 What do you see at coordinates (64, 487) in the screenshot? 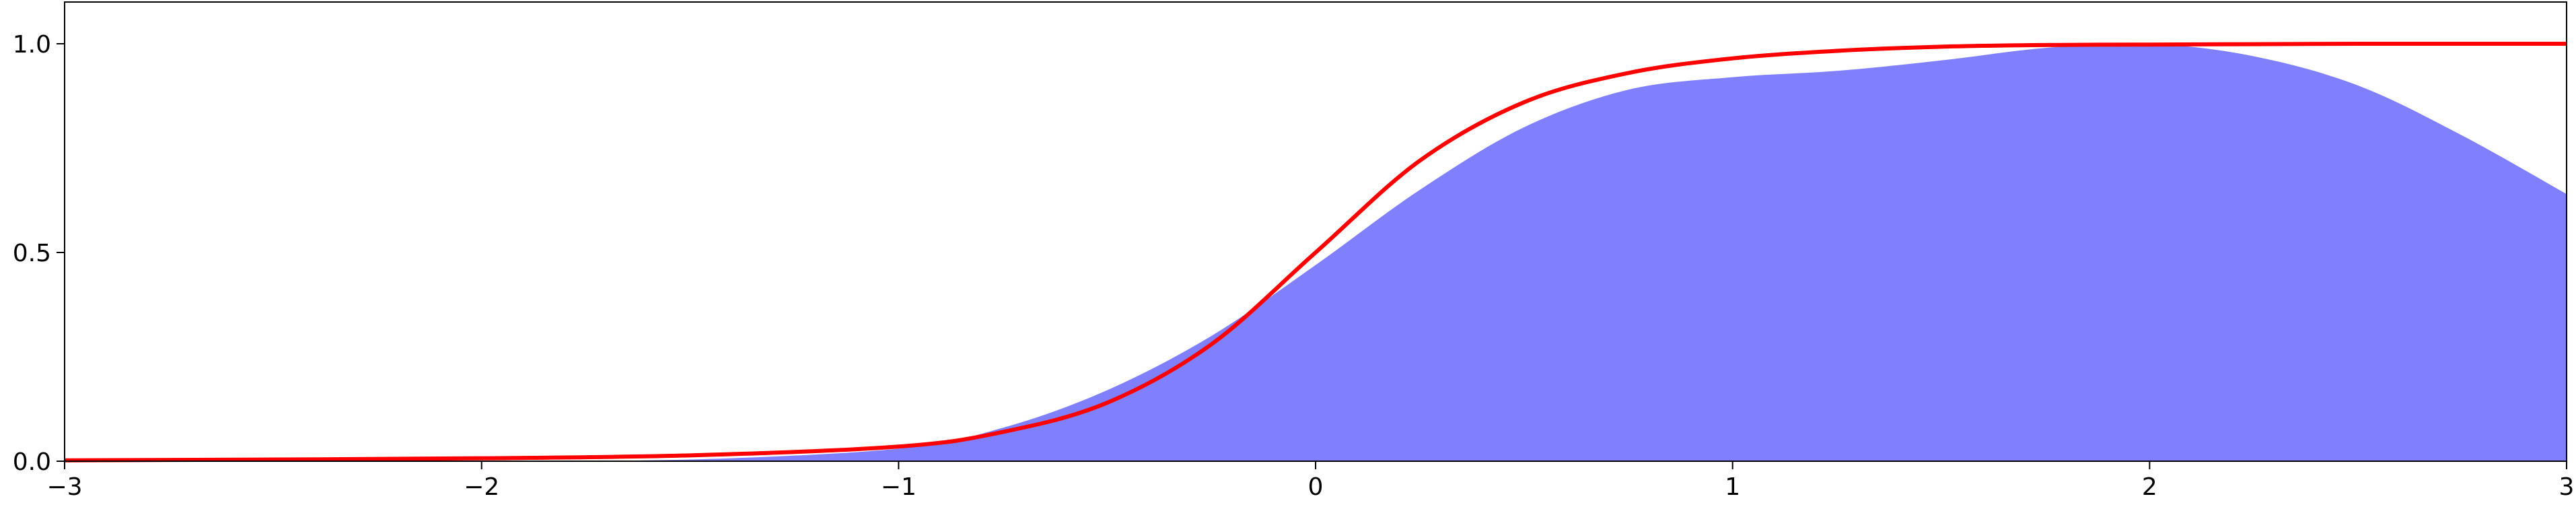
I see `x-tick-label: −3` at bounding box center [64, 487].